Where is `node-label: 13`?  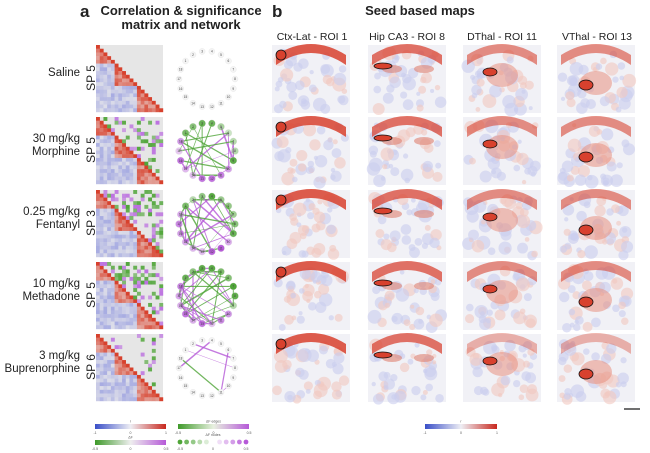 node-label: 13 is located at coordinates (202, 107).